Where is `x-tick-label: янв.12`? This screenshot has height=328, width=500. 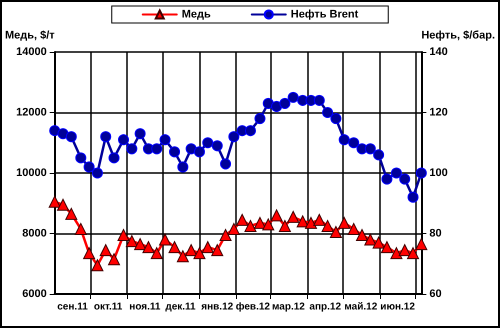
x-tick-label: янв.12 is located at coordinates (217, 307).